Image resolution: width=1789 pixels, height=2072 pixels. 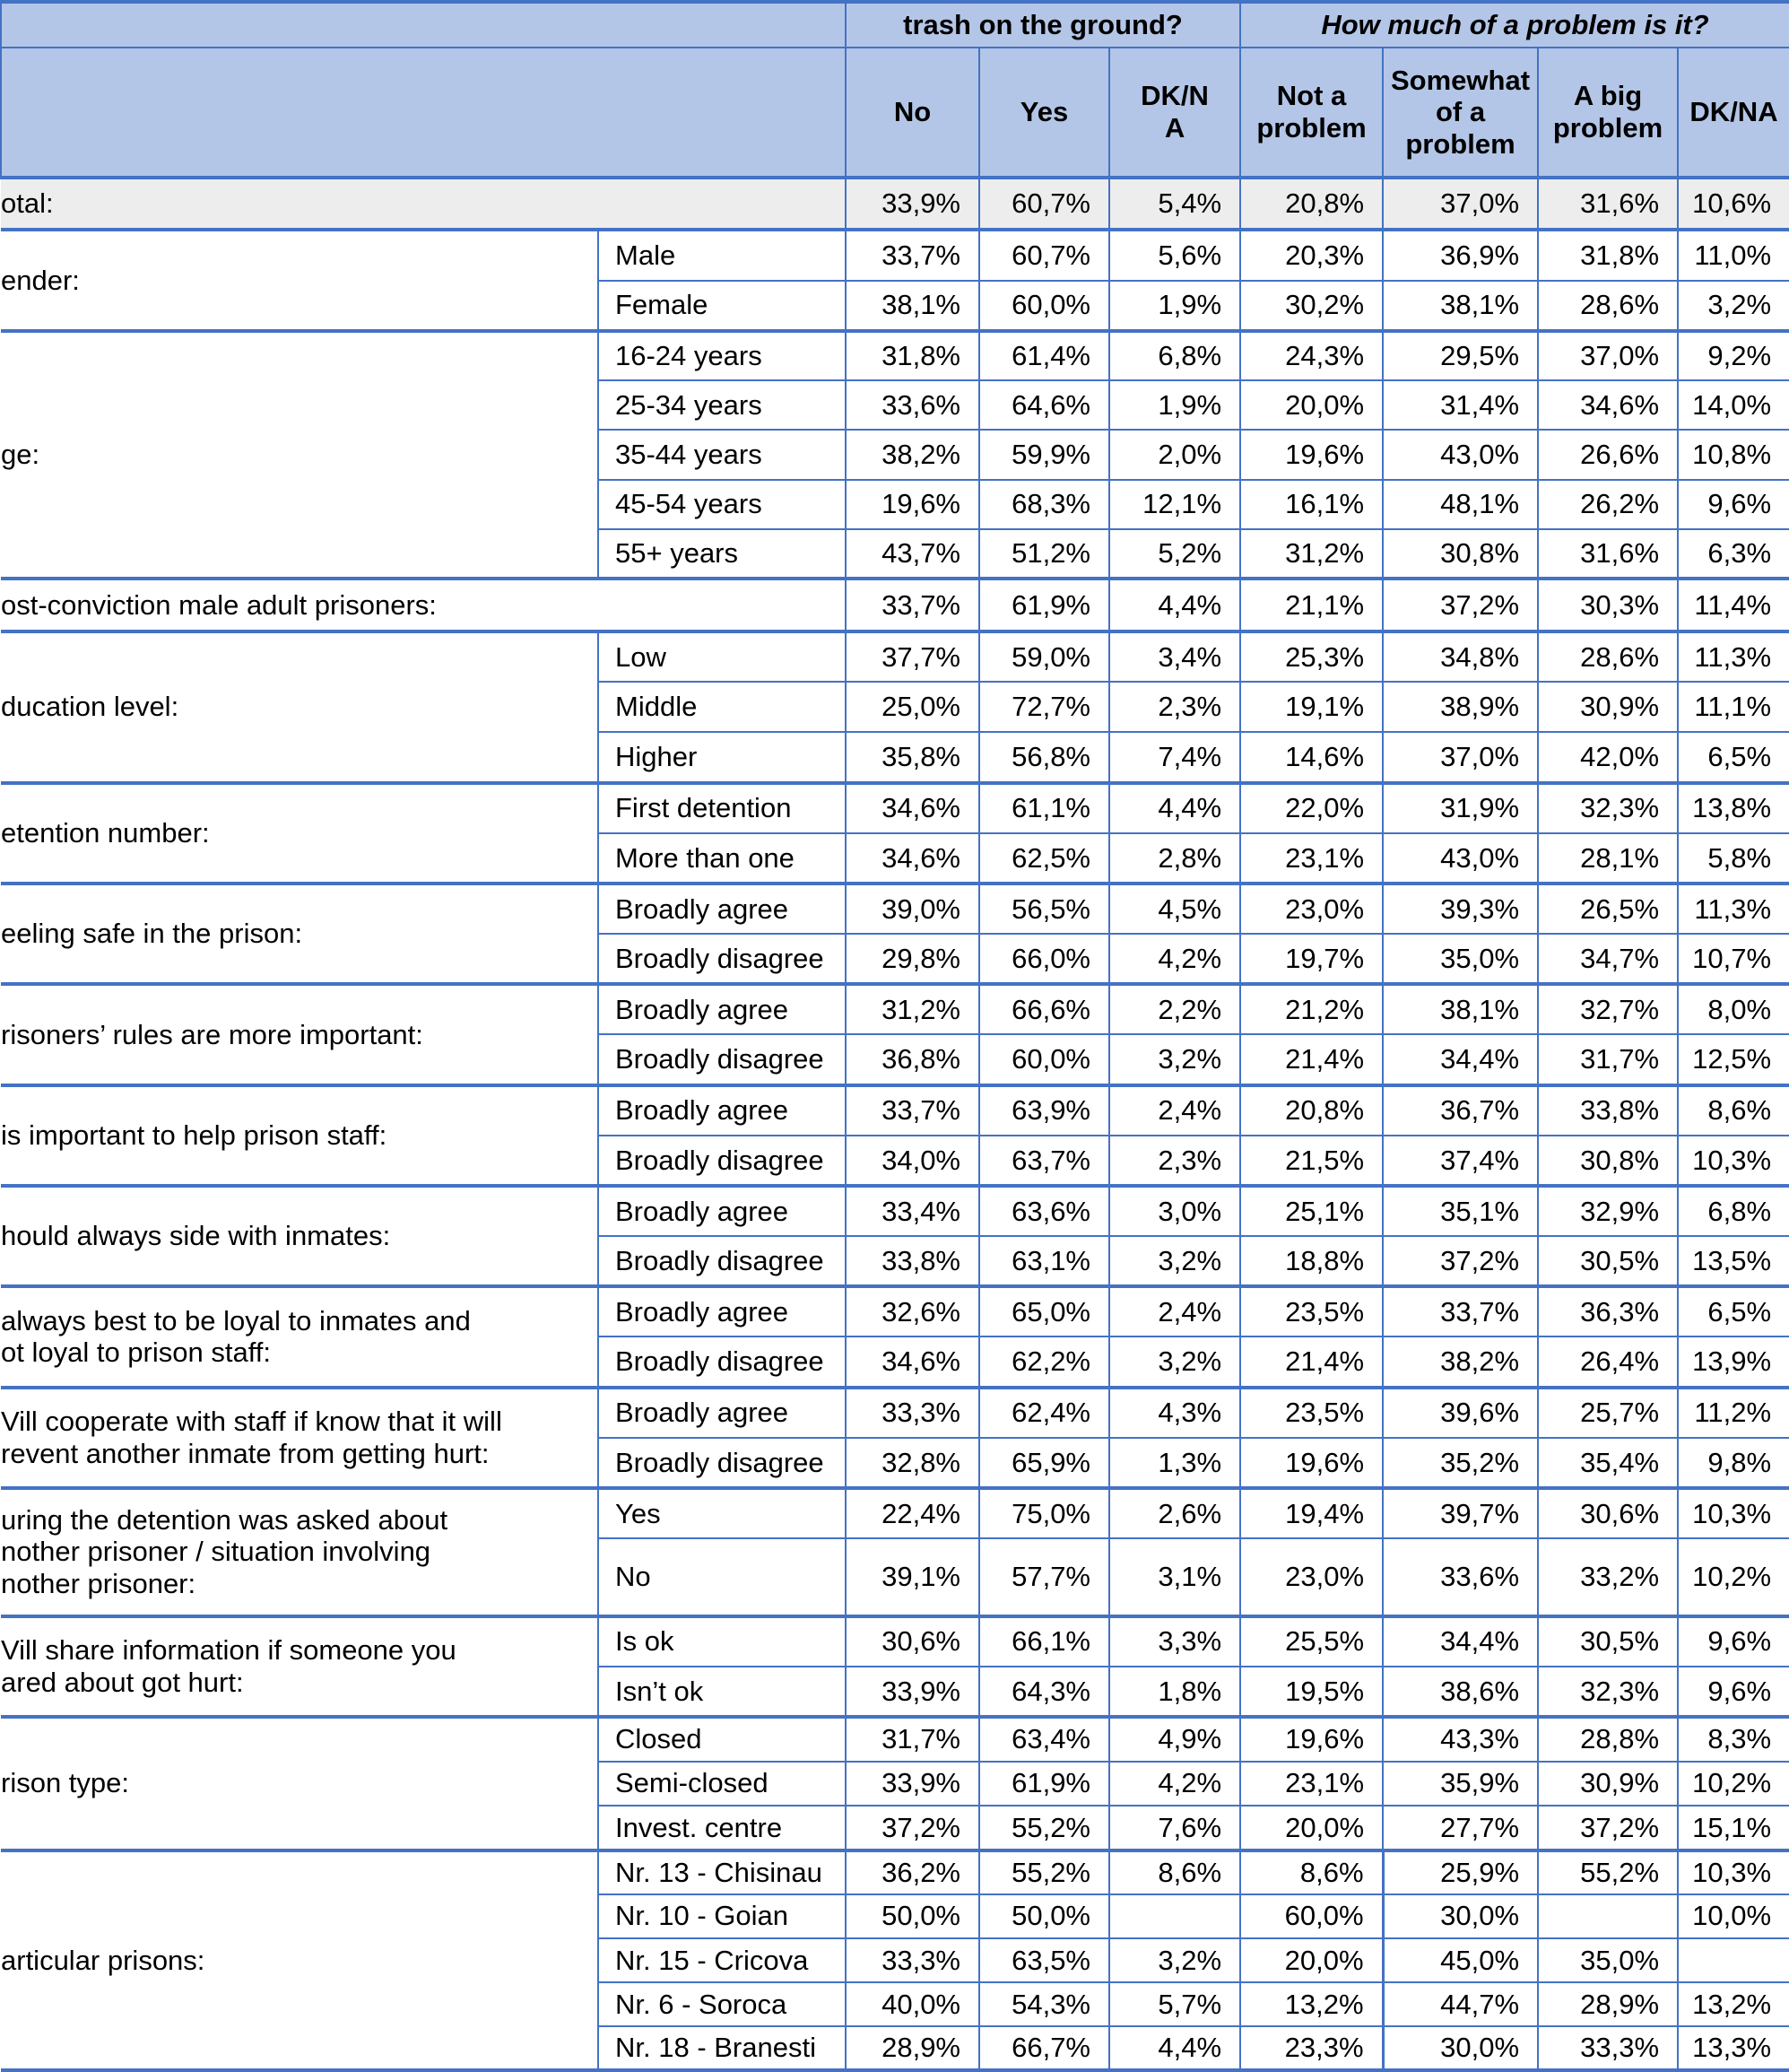 What do you see at coordinates (1733, 1577) in the screenshot?
I see `value-cell: 10,2%` at bounding box center [1733, 1577].